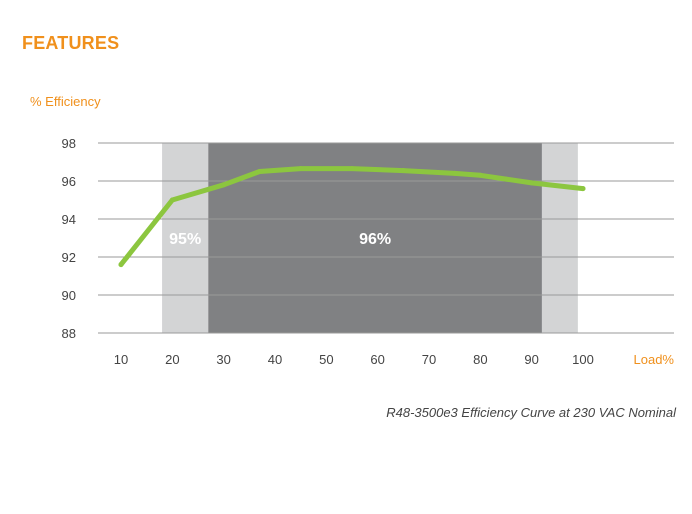 The height and width of the screenshot is (514, 692). Describe the element at coordinates (223, 359) in the screenshot. I see `x-tick-label: 30` at that location.